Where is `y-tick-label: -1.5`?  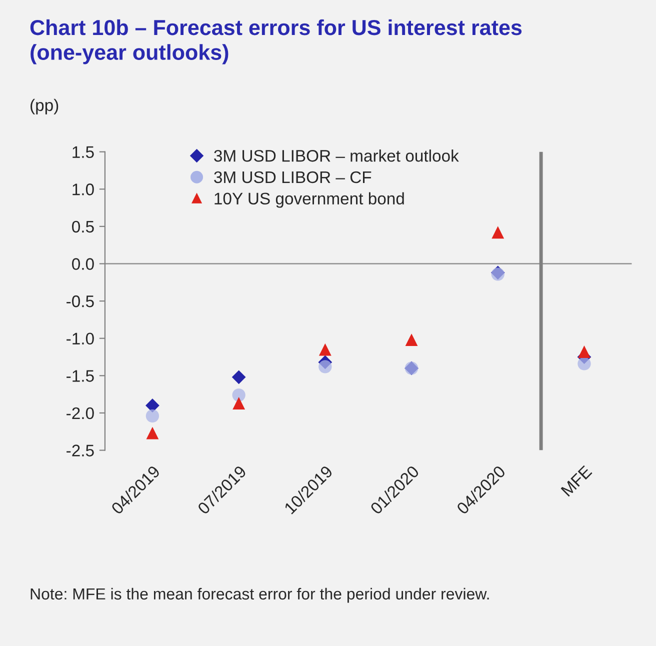 y-tick-label: -1.5 is located at coordinates (80, 376).